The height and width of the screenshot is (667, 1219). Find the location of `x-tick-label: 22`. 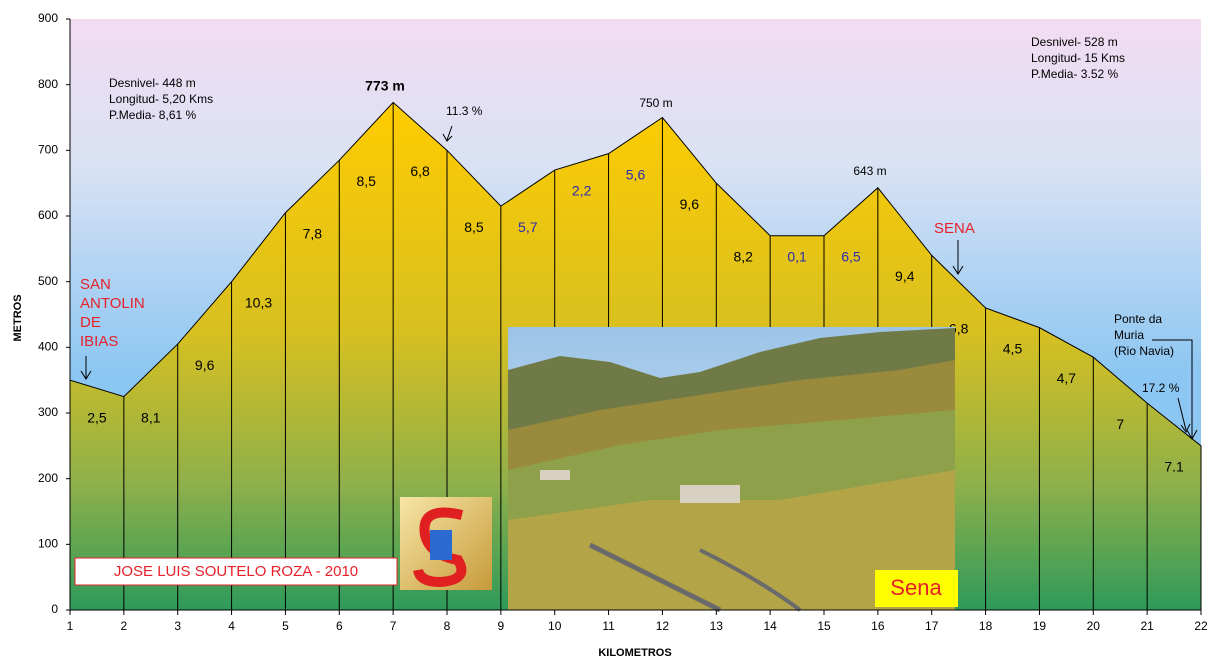

x-tick-label: 22 is located at coordinates (1201, 626).